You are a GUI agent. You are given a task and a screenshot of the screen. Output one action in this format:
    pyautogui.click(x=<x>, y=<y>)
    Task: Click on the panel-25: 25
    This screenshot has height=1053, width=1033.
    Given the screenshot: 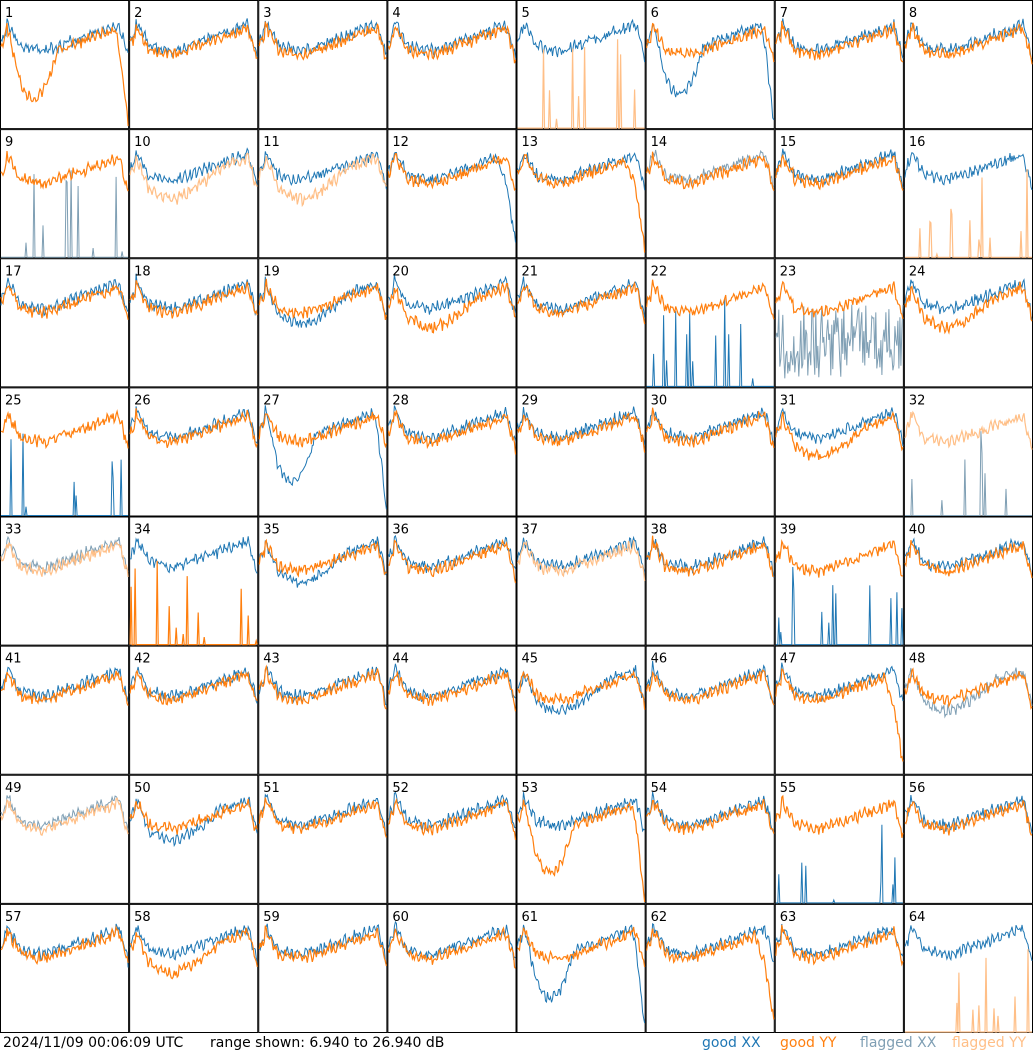 What is the action you would take?
    pyautogui.click(x=65, y=452)
    